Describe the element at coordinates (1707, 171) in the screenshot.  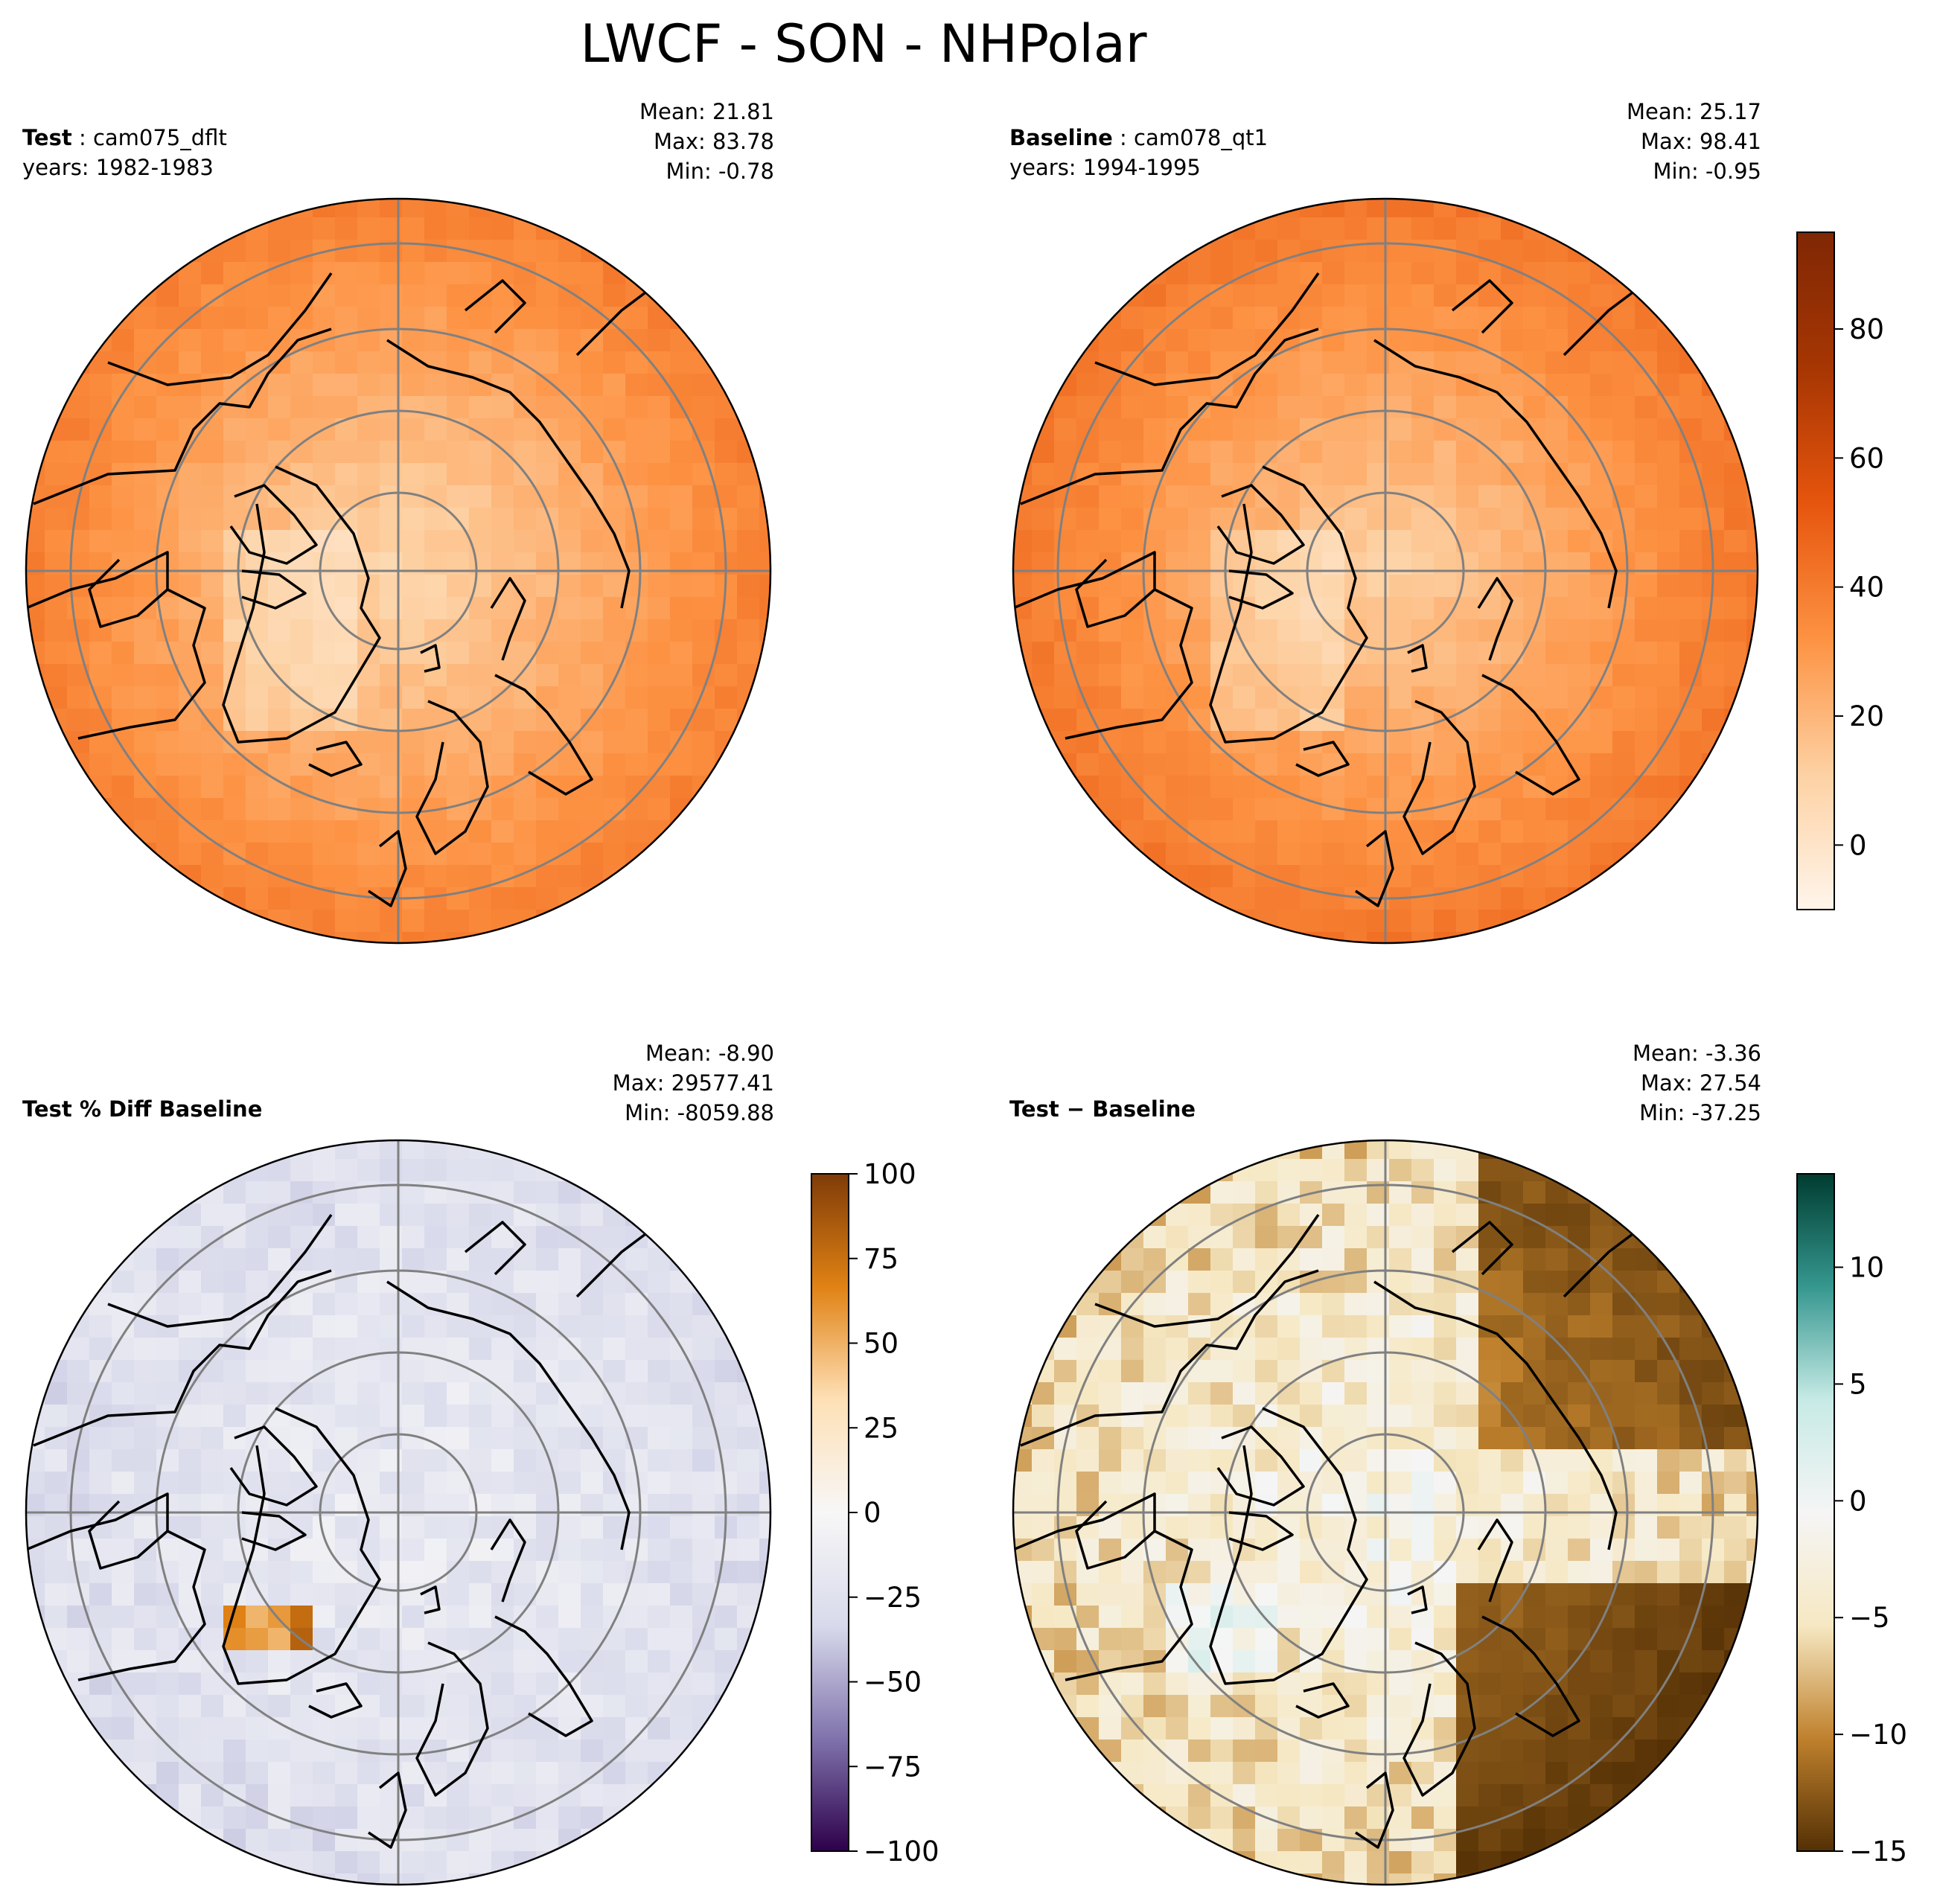
I see `baseline-min: Min: -0.95` at that location.